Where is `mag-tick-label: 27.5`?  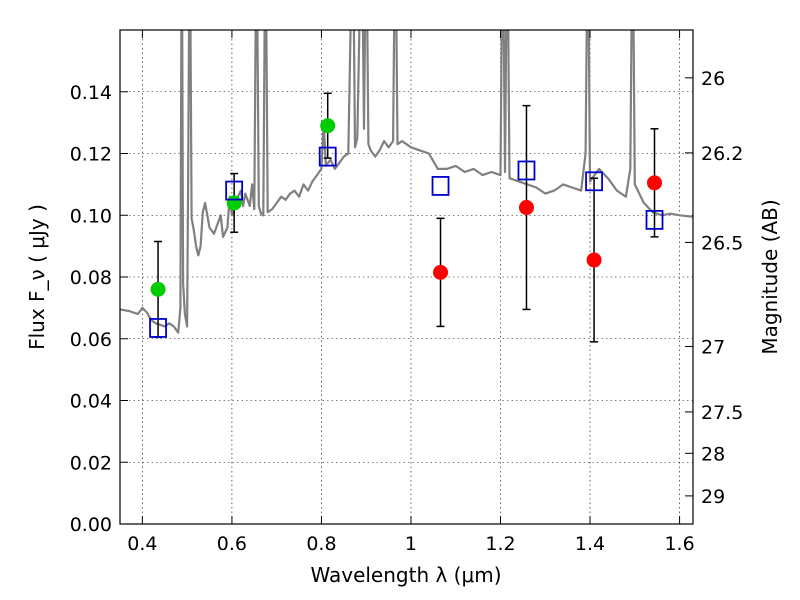
mag-tick-label: 27.5 is located at coordinates (722, 413).